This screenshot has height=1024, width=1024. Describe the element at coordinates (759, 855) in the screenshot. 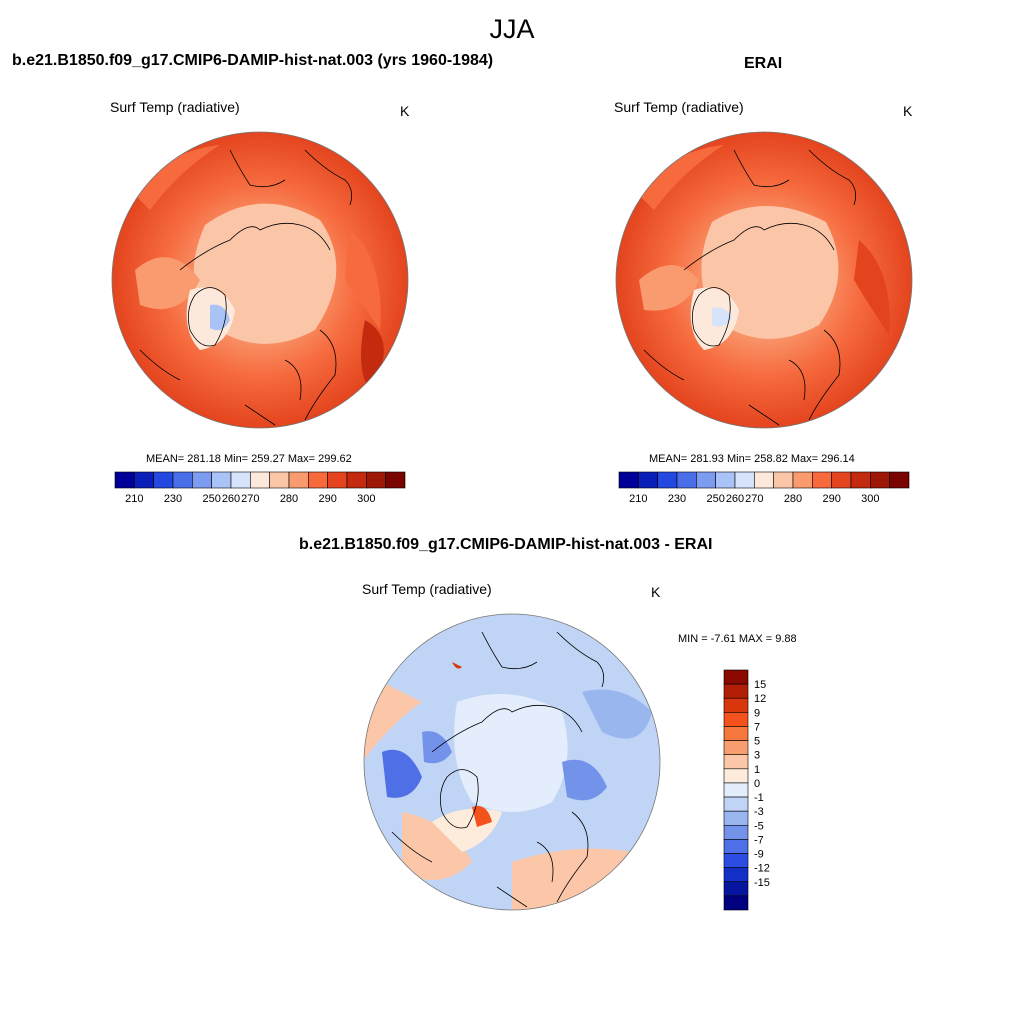

I see `colorbar-difference-tick-label: -9` at that location.